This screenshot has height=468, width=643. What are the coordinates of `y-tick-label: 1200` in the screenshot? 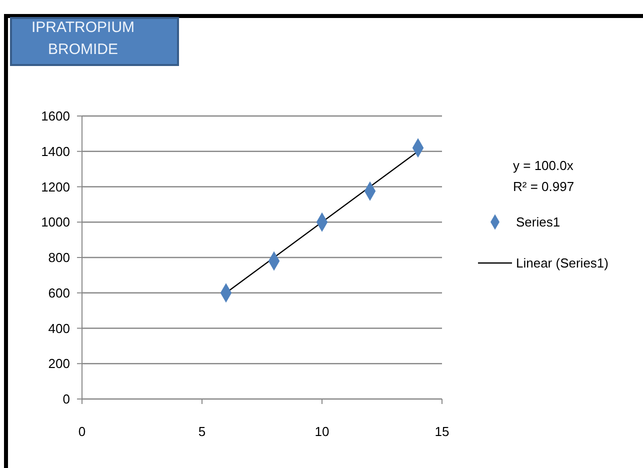 It's located at (55, 186).